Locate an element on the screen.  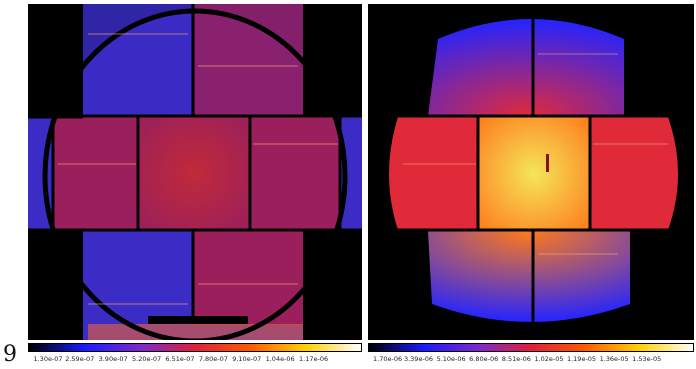
colorbar-tick-label: 5.10e-06 is located at coordinates (451, 359).